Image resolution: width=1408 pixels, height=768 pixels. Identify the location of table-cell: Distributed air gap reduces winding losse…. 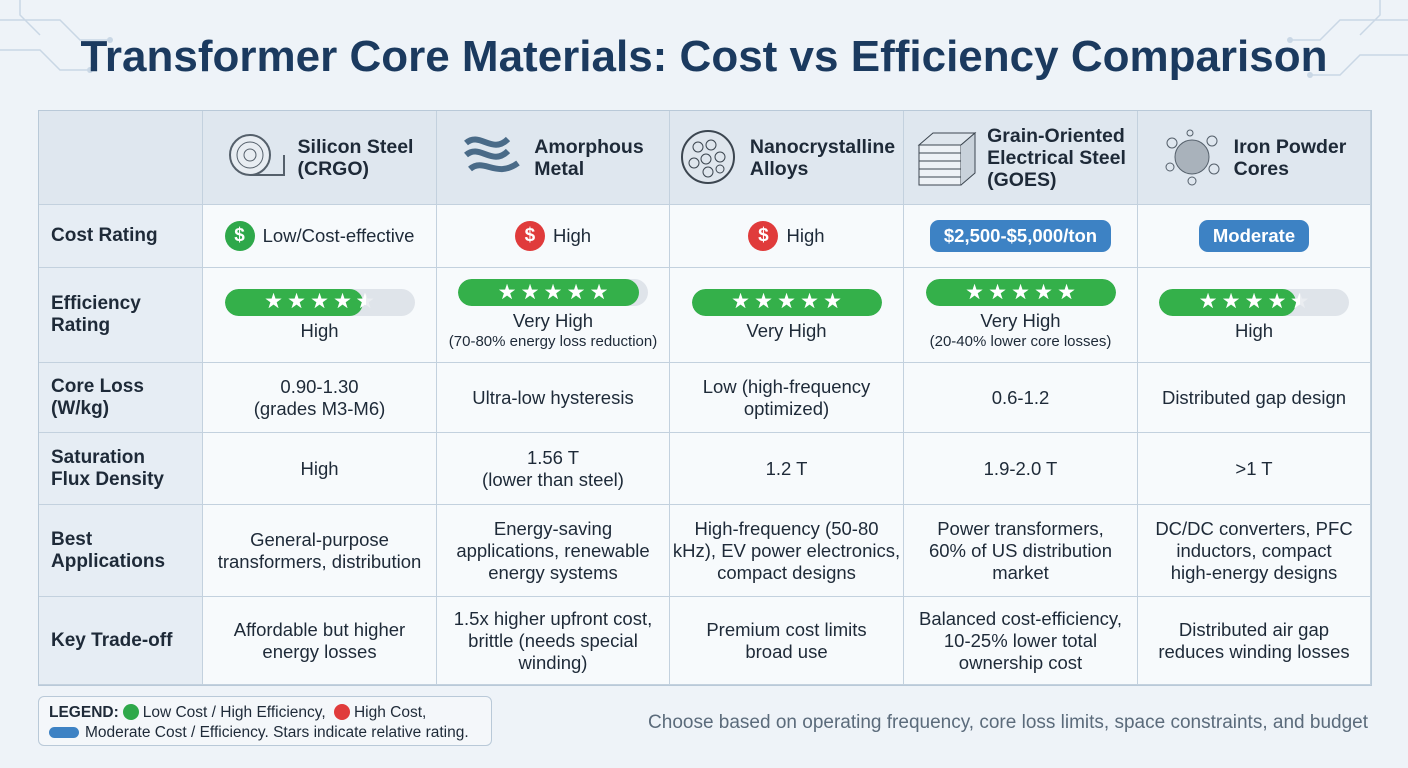
(1254, 641).